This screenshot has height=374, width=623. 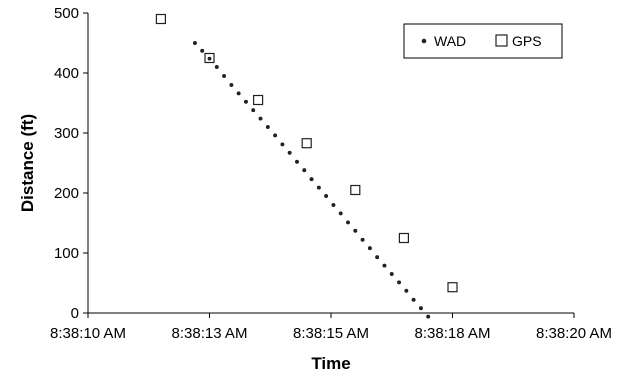 What do you see at coordinates (75, 313) in the screenshot?
I see `y-tick-label: 0` at bounding box center [75, 313].